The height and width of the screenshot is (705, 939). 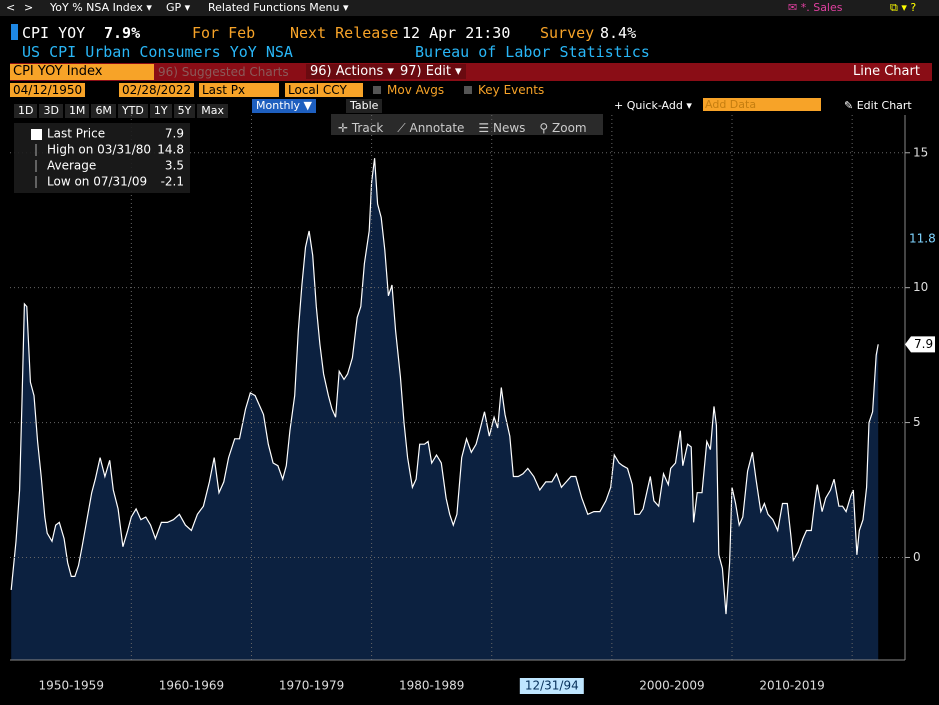 What do you see at coordinates (122, 33) in the screenshot?
I see `last-price: 7.9%` at bounding box center [122, 33].